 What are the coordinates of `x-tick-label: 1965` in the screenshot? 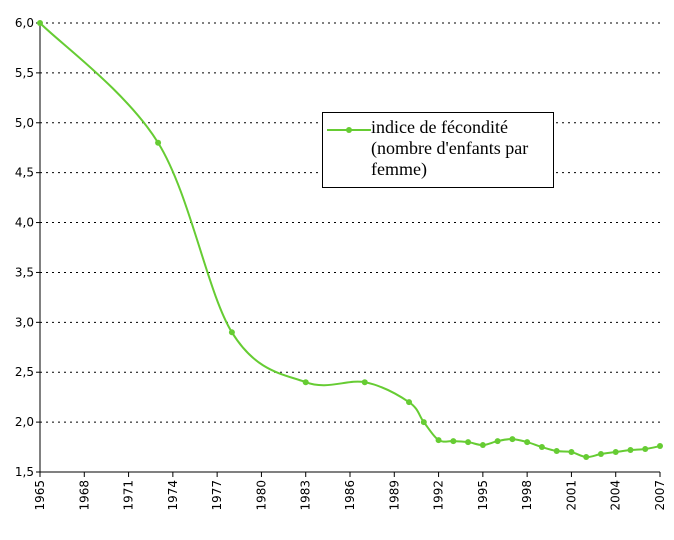 It's located at (40, 495).